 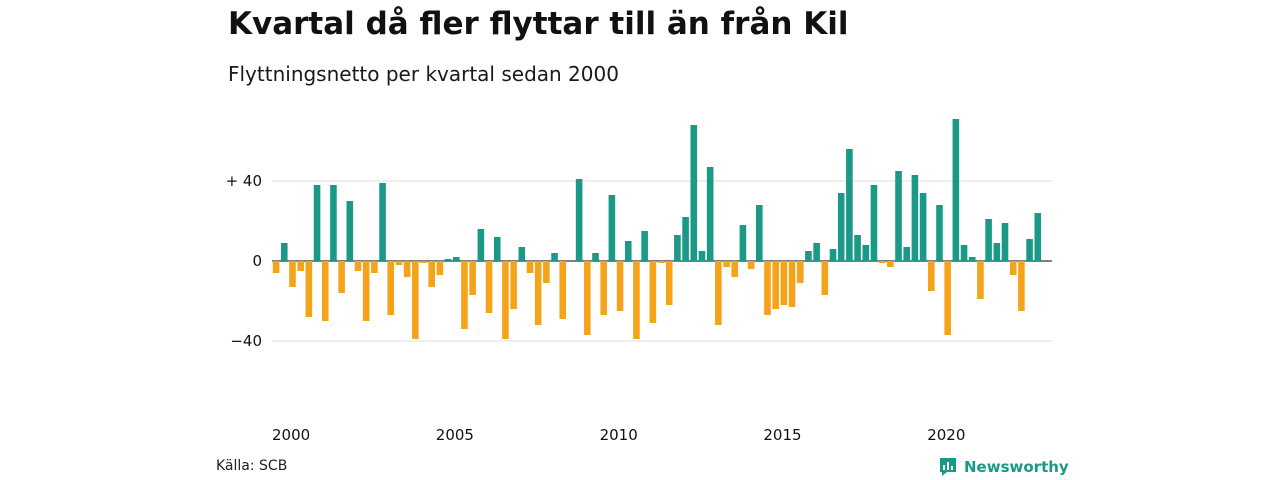 I want to click on brand-name: Newsworthy, so click(x=1016, y=467).